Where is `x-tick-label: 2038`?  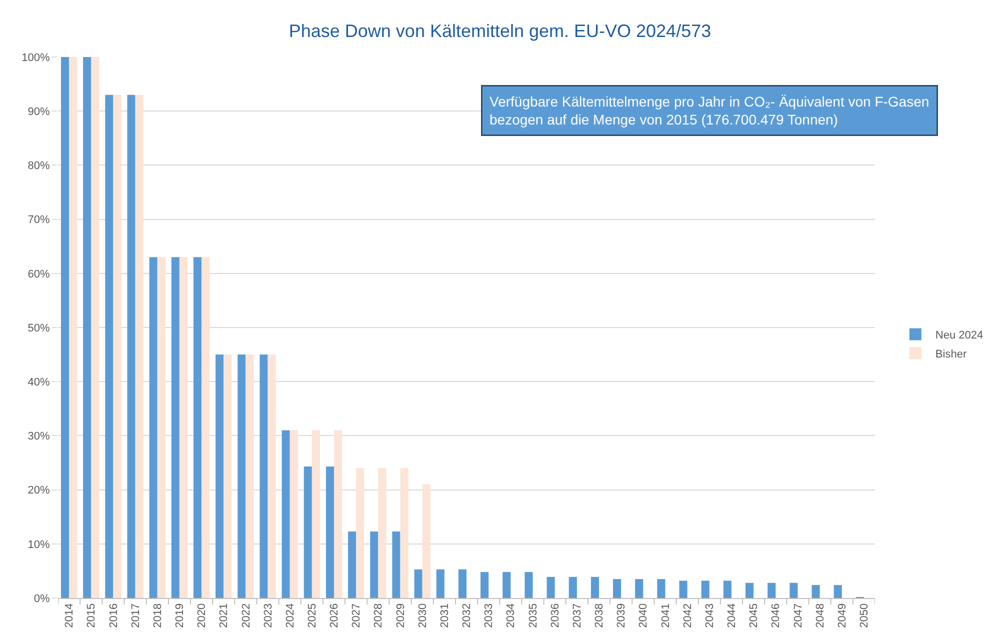
x-tick-label: 2038 is located at coordinates (600, 615).